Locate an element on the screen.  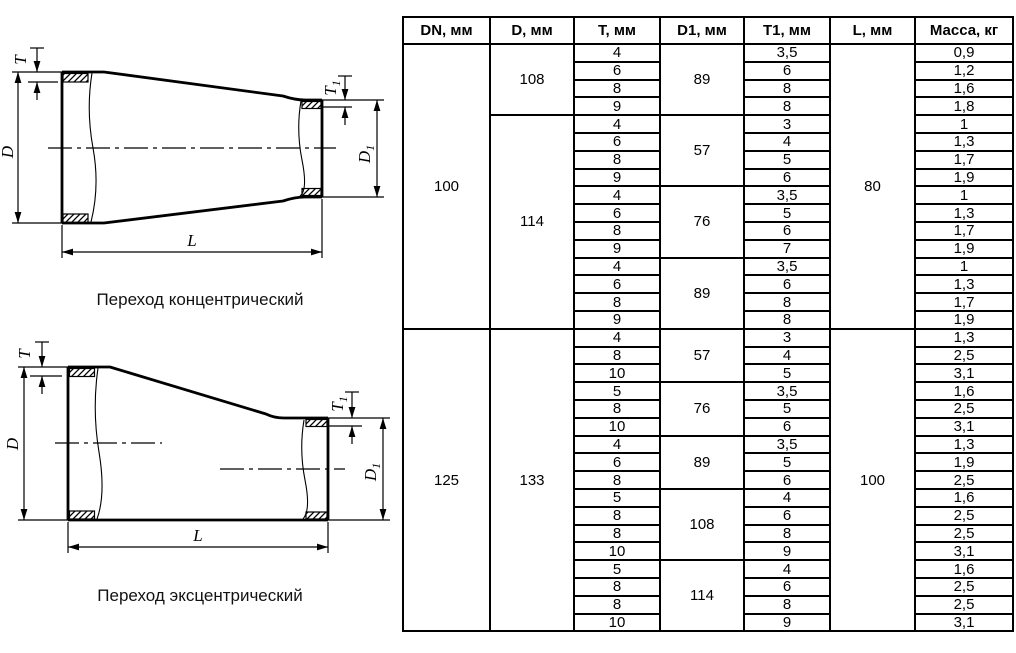
dim-label-d1: D1 is located at coordinates (366, 154).